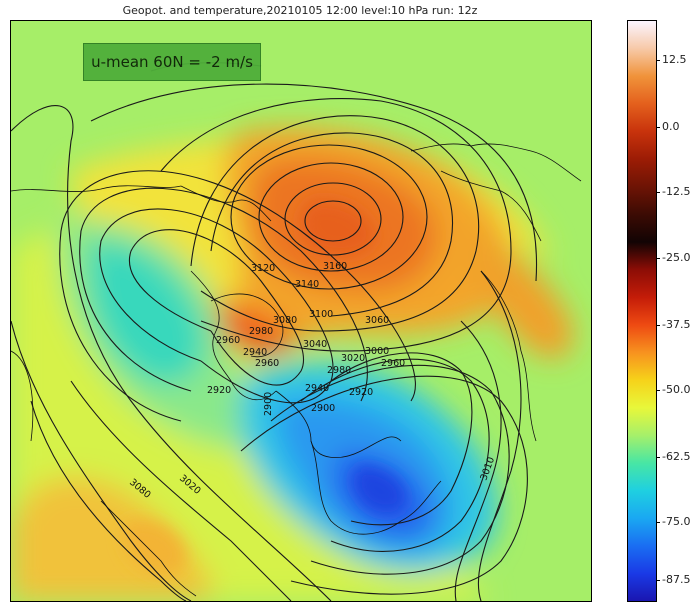  I want to click on colorbar-gradient, so click(642, 311).